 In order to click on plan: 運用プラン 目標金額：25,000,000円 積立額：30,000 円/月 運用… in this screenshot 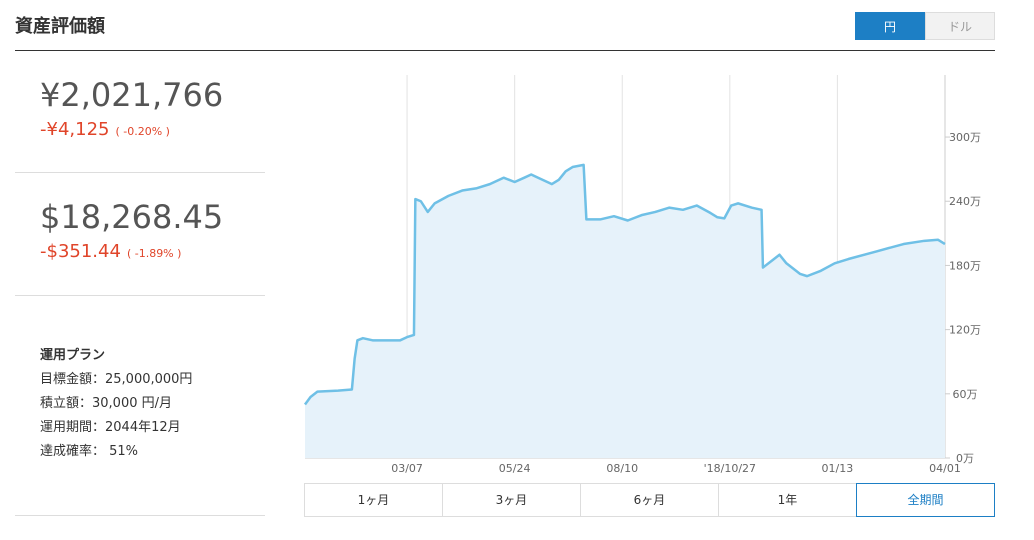, I will do `click(116, 404)`.